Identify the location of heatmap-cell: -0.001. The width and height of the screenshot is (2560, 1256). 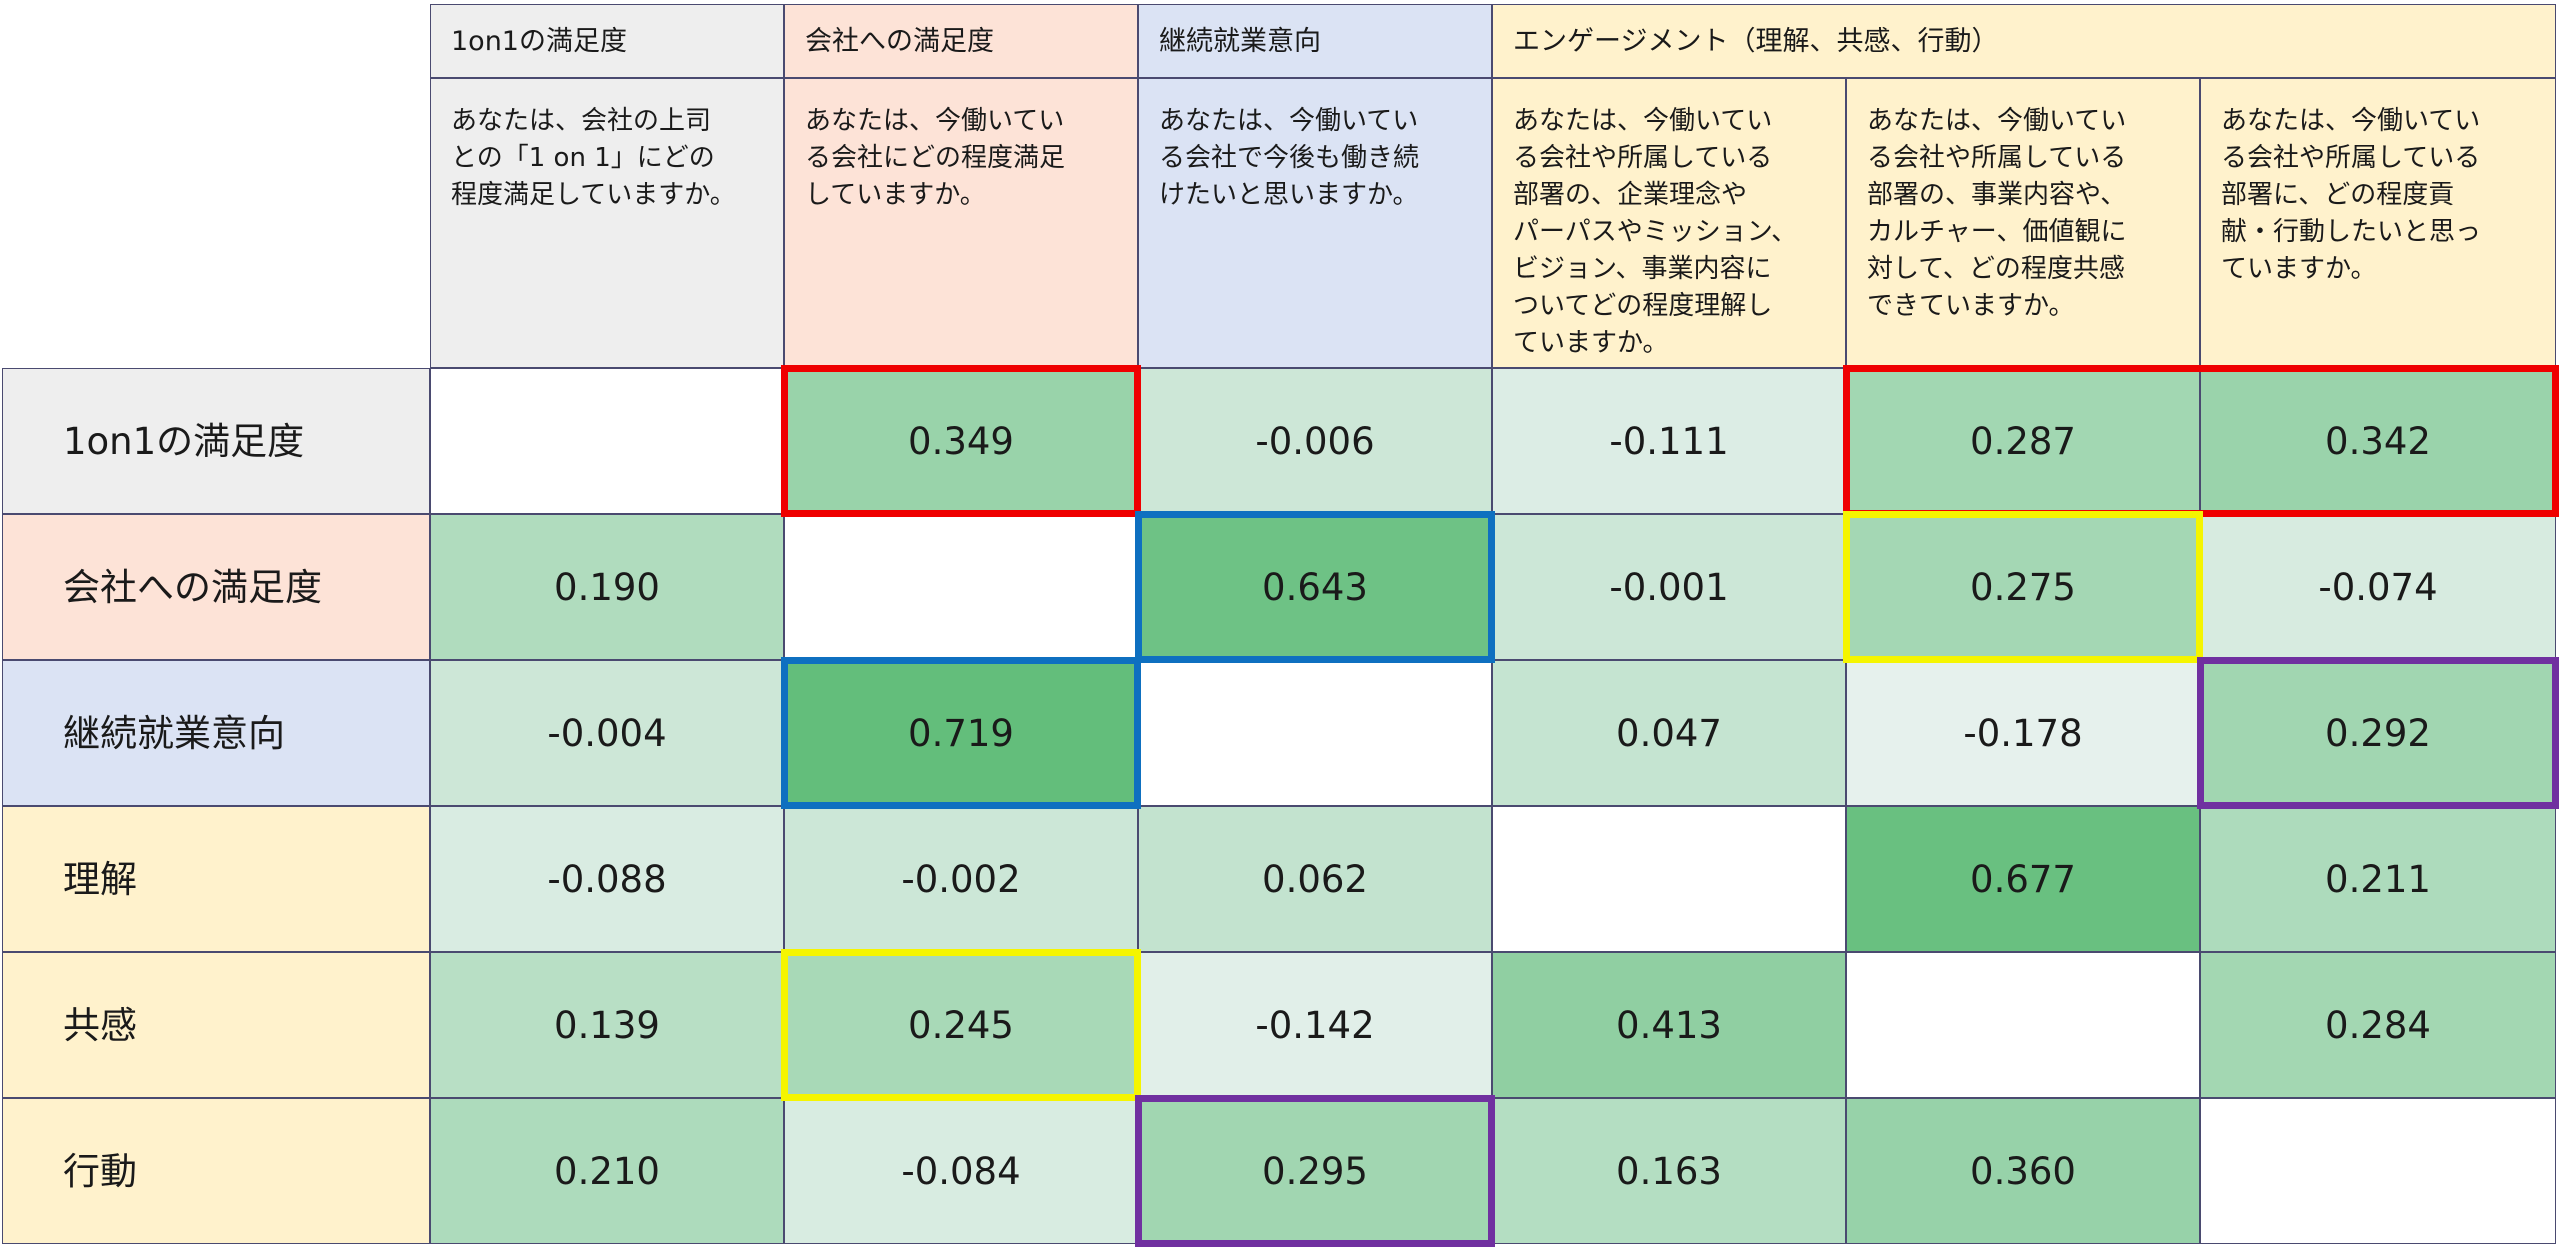
(1669, 587).